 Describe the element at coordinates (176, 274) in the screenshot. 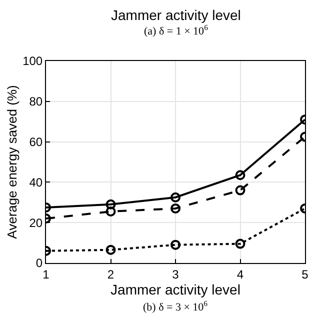

I see `x-tick-label: 3` at that location.